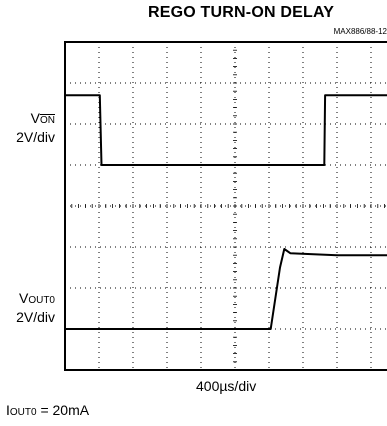 This screenshot has width=387, height=426. Describe the element at coordinates (23, 298) in the screenshot. I see `vout0-label-prefix: V` at that location.